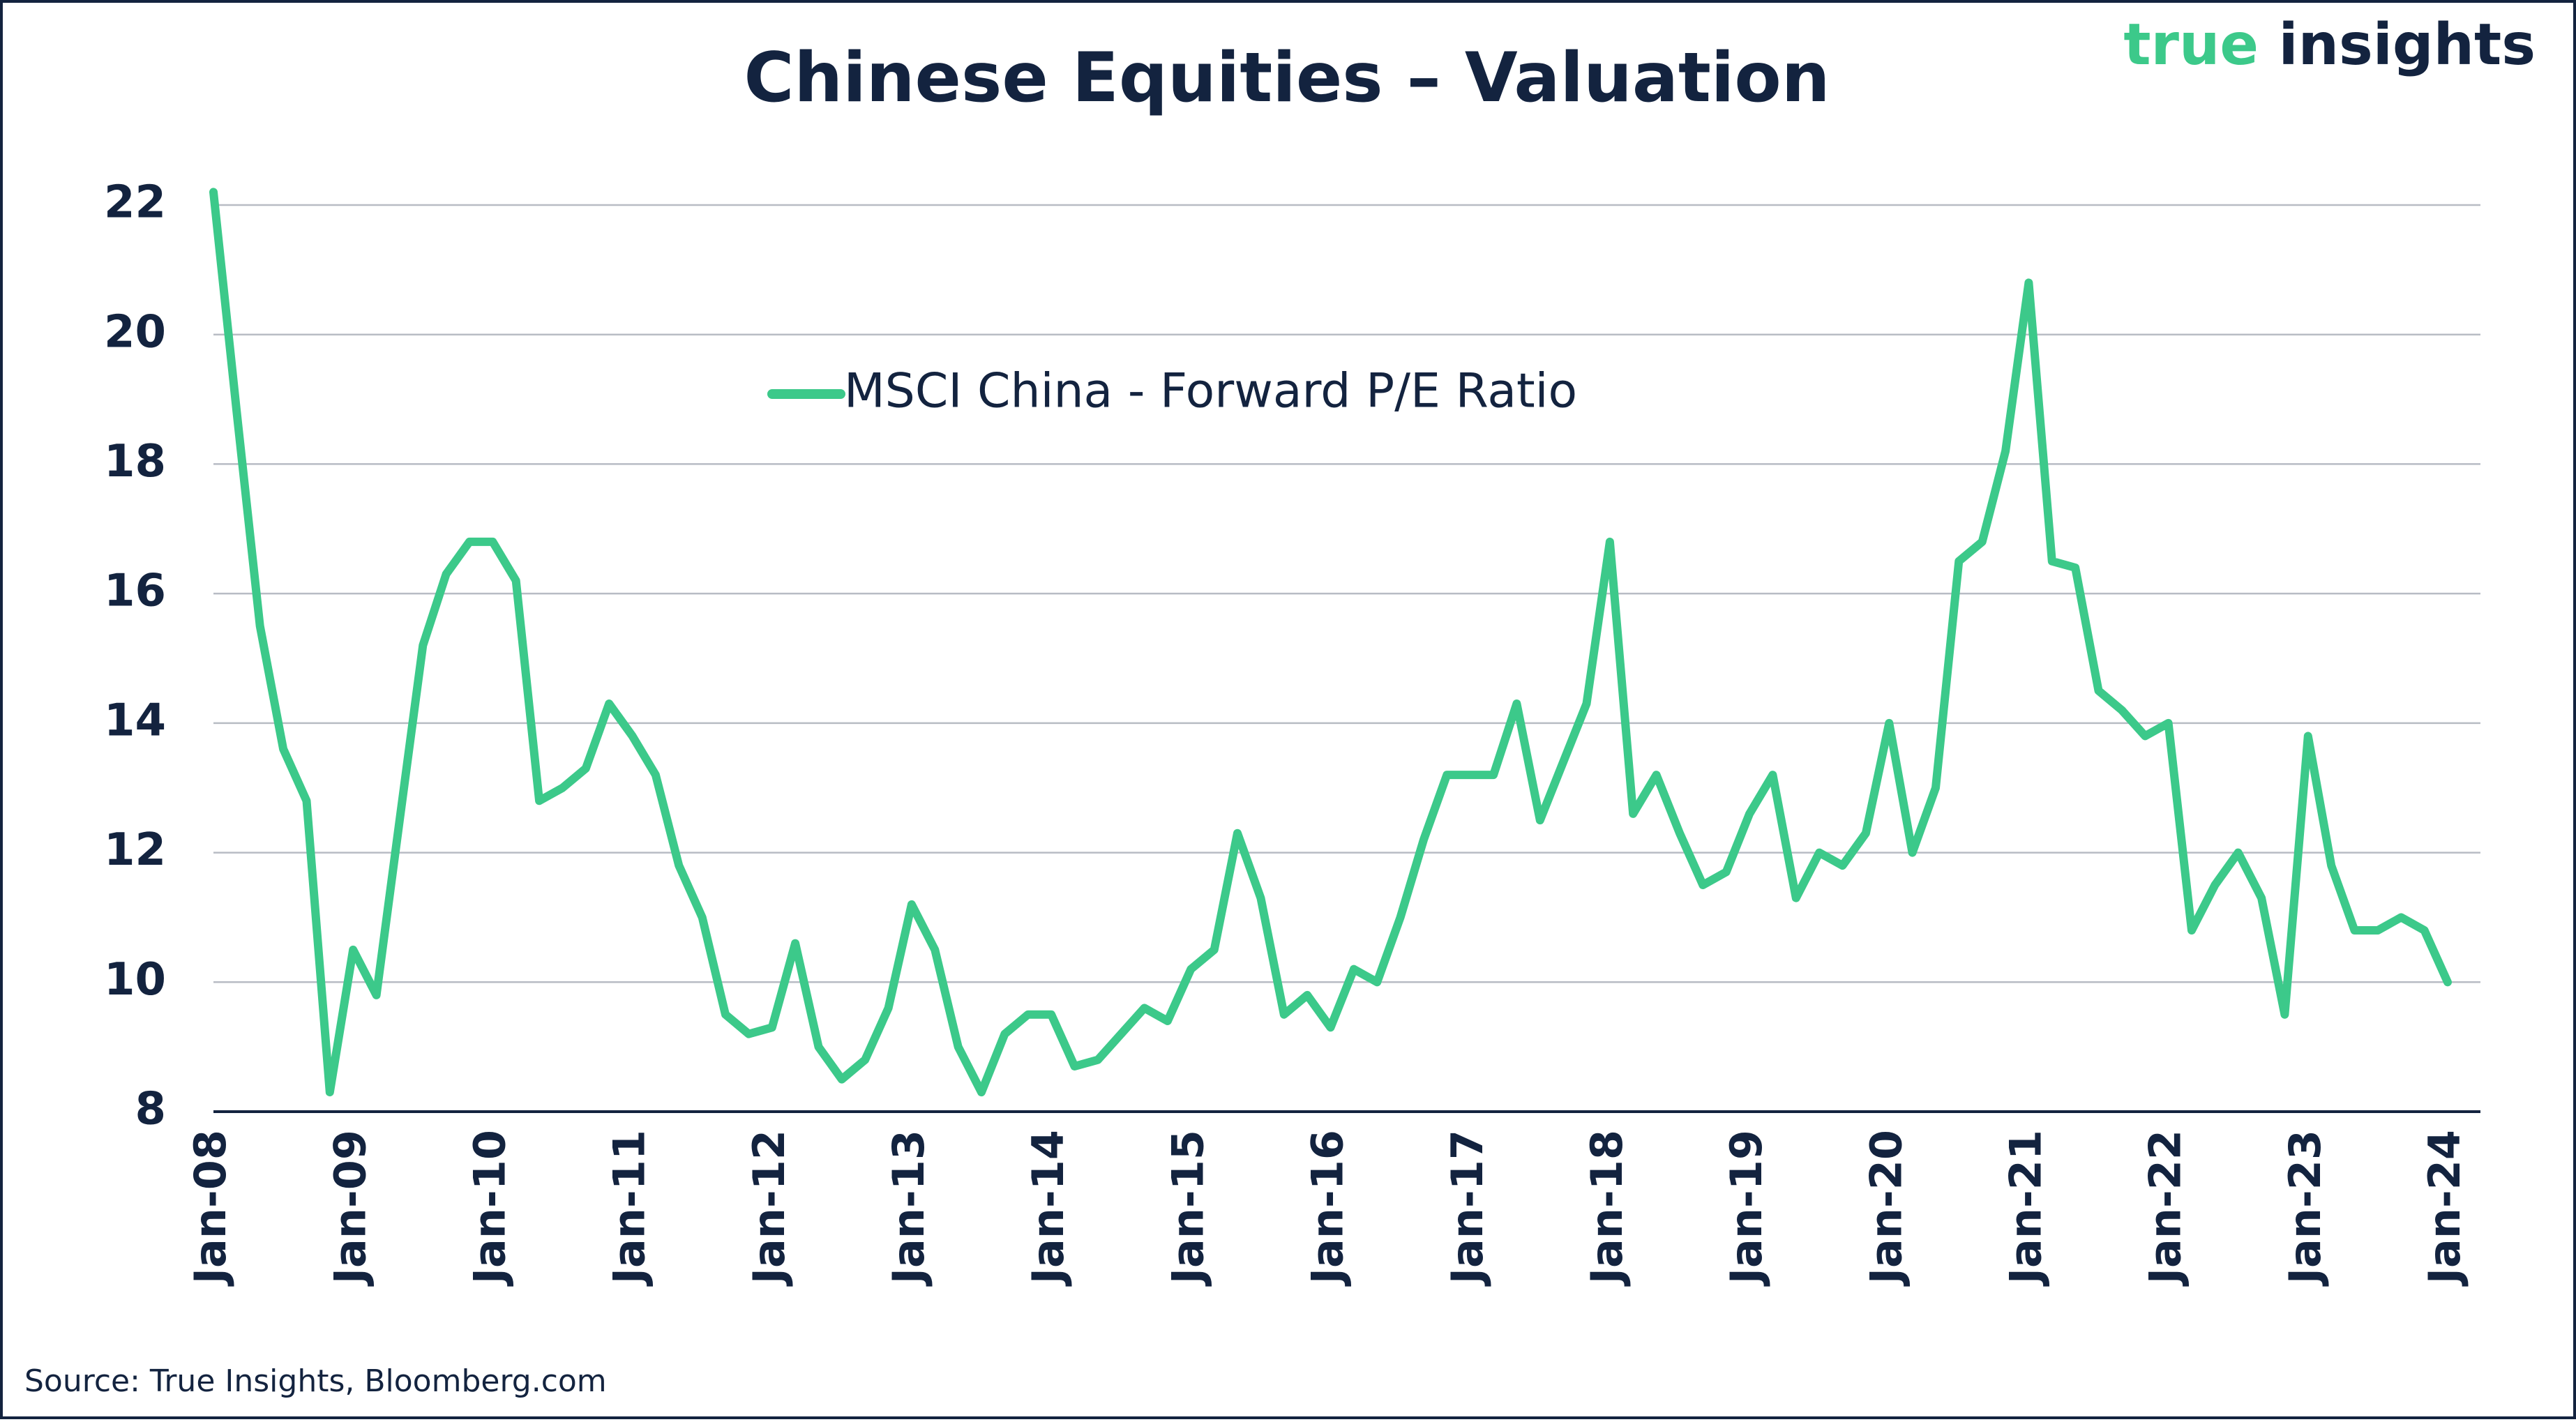 The height and width of the screenshot is (1422, 2576). Describe the element at coordinates (2026, 1208) in the screenshot. I see `x-tick-label: Jan-21` at that location.